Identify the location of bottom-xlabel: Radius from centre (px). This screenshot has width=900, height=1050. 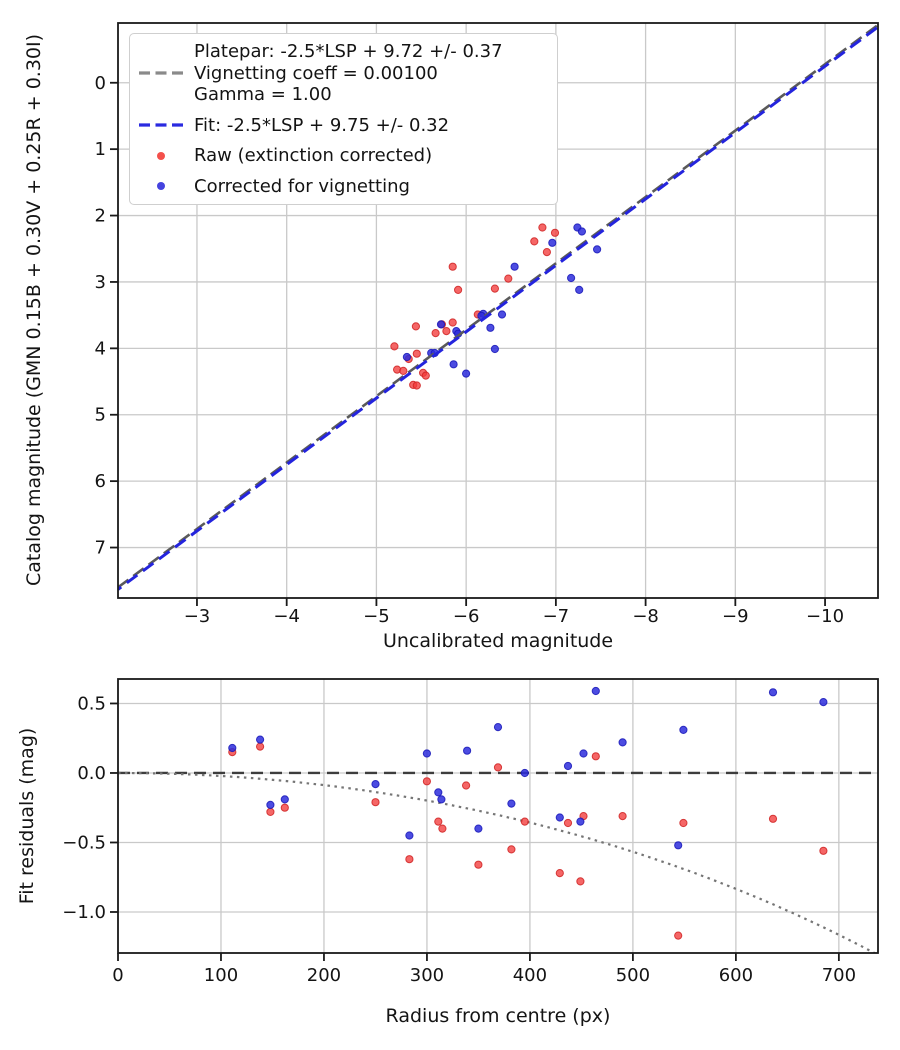
(498, 1016).